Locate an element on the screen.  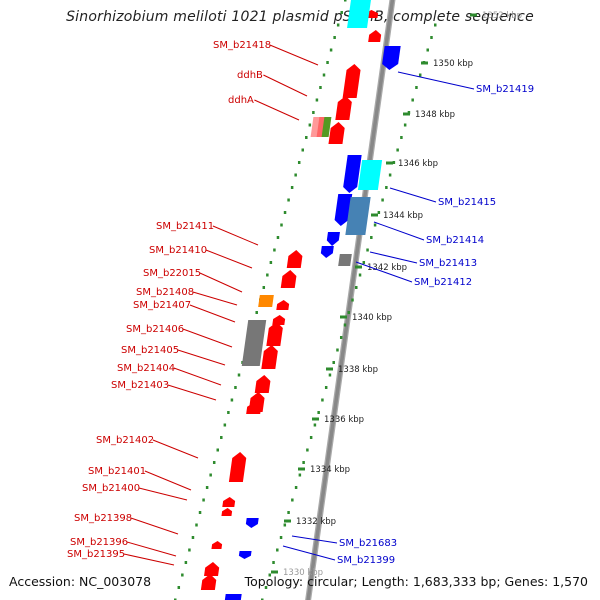
scale-label: 1340 kbp is located at coordinates (372, 318).